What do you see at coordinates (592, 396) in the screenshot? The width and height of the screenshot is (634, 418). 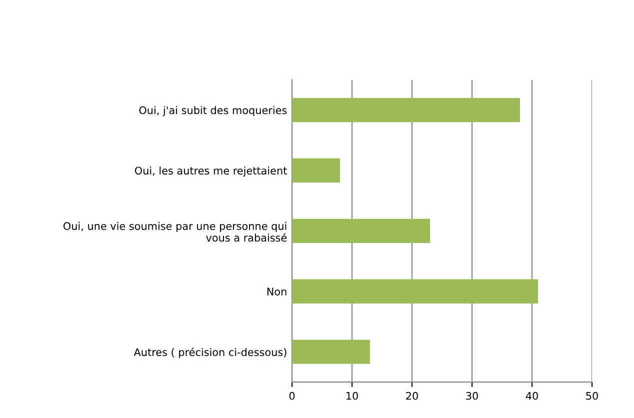 I see `x-tick-label: 50` at bounding box center [592, 396].